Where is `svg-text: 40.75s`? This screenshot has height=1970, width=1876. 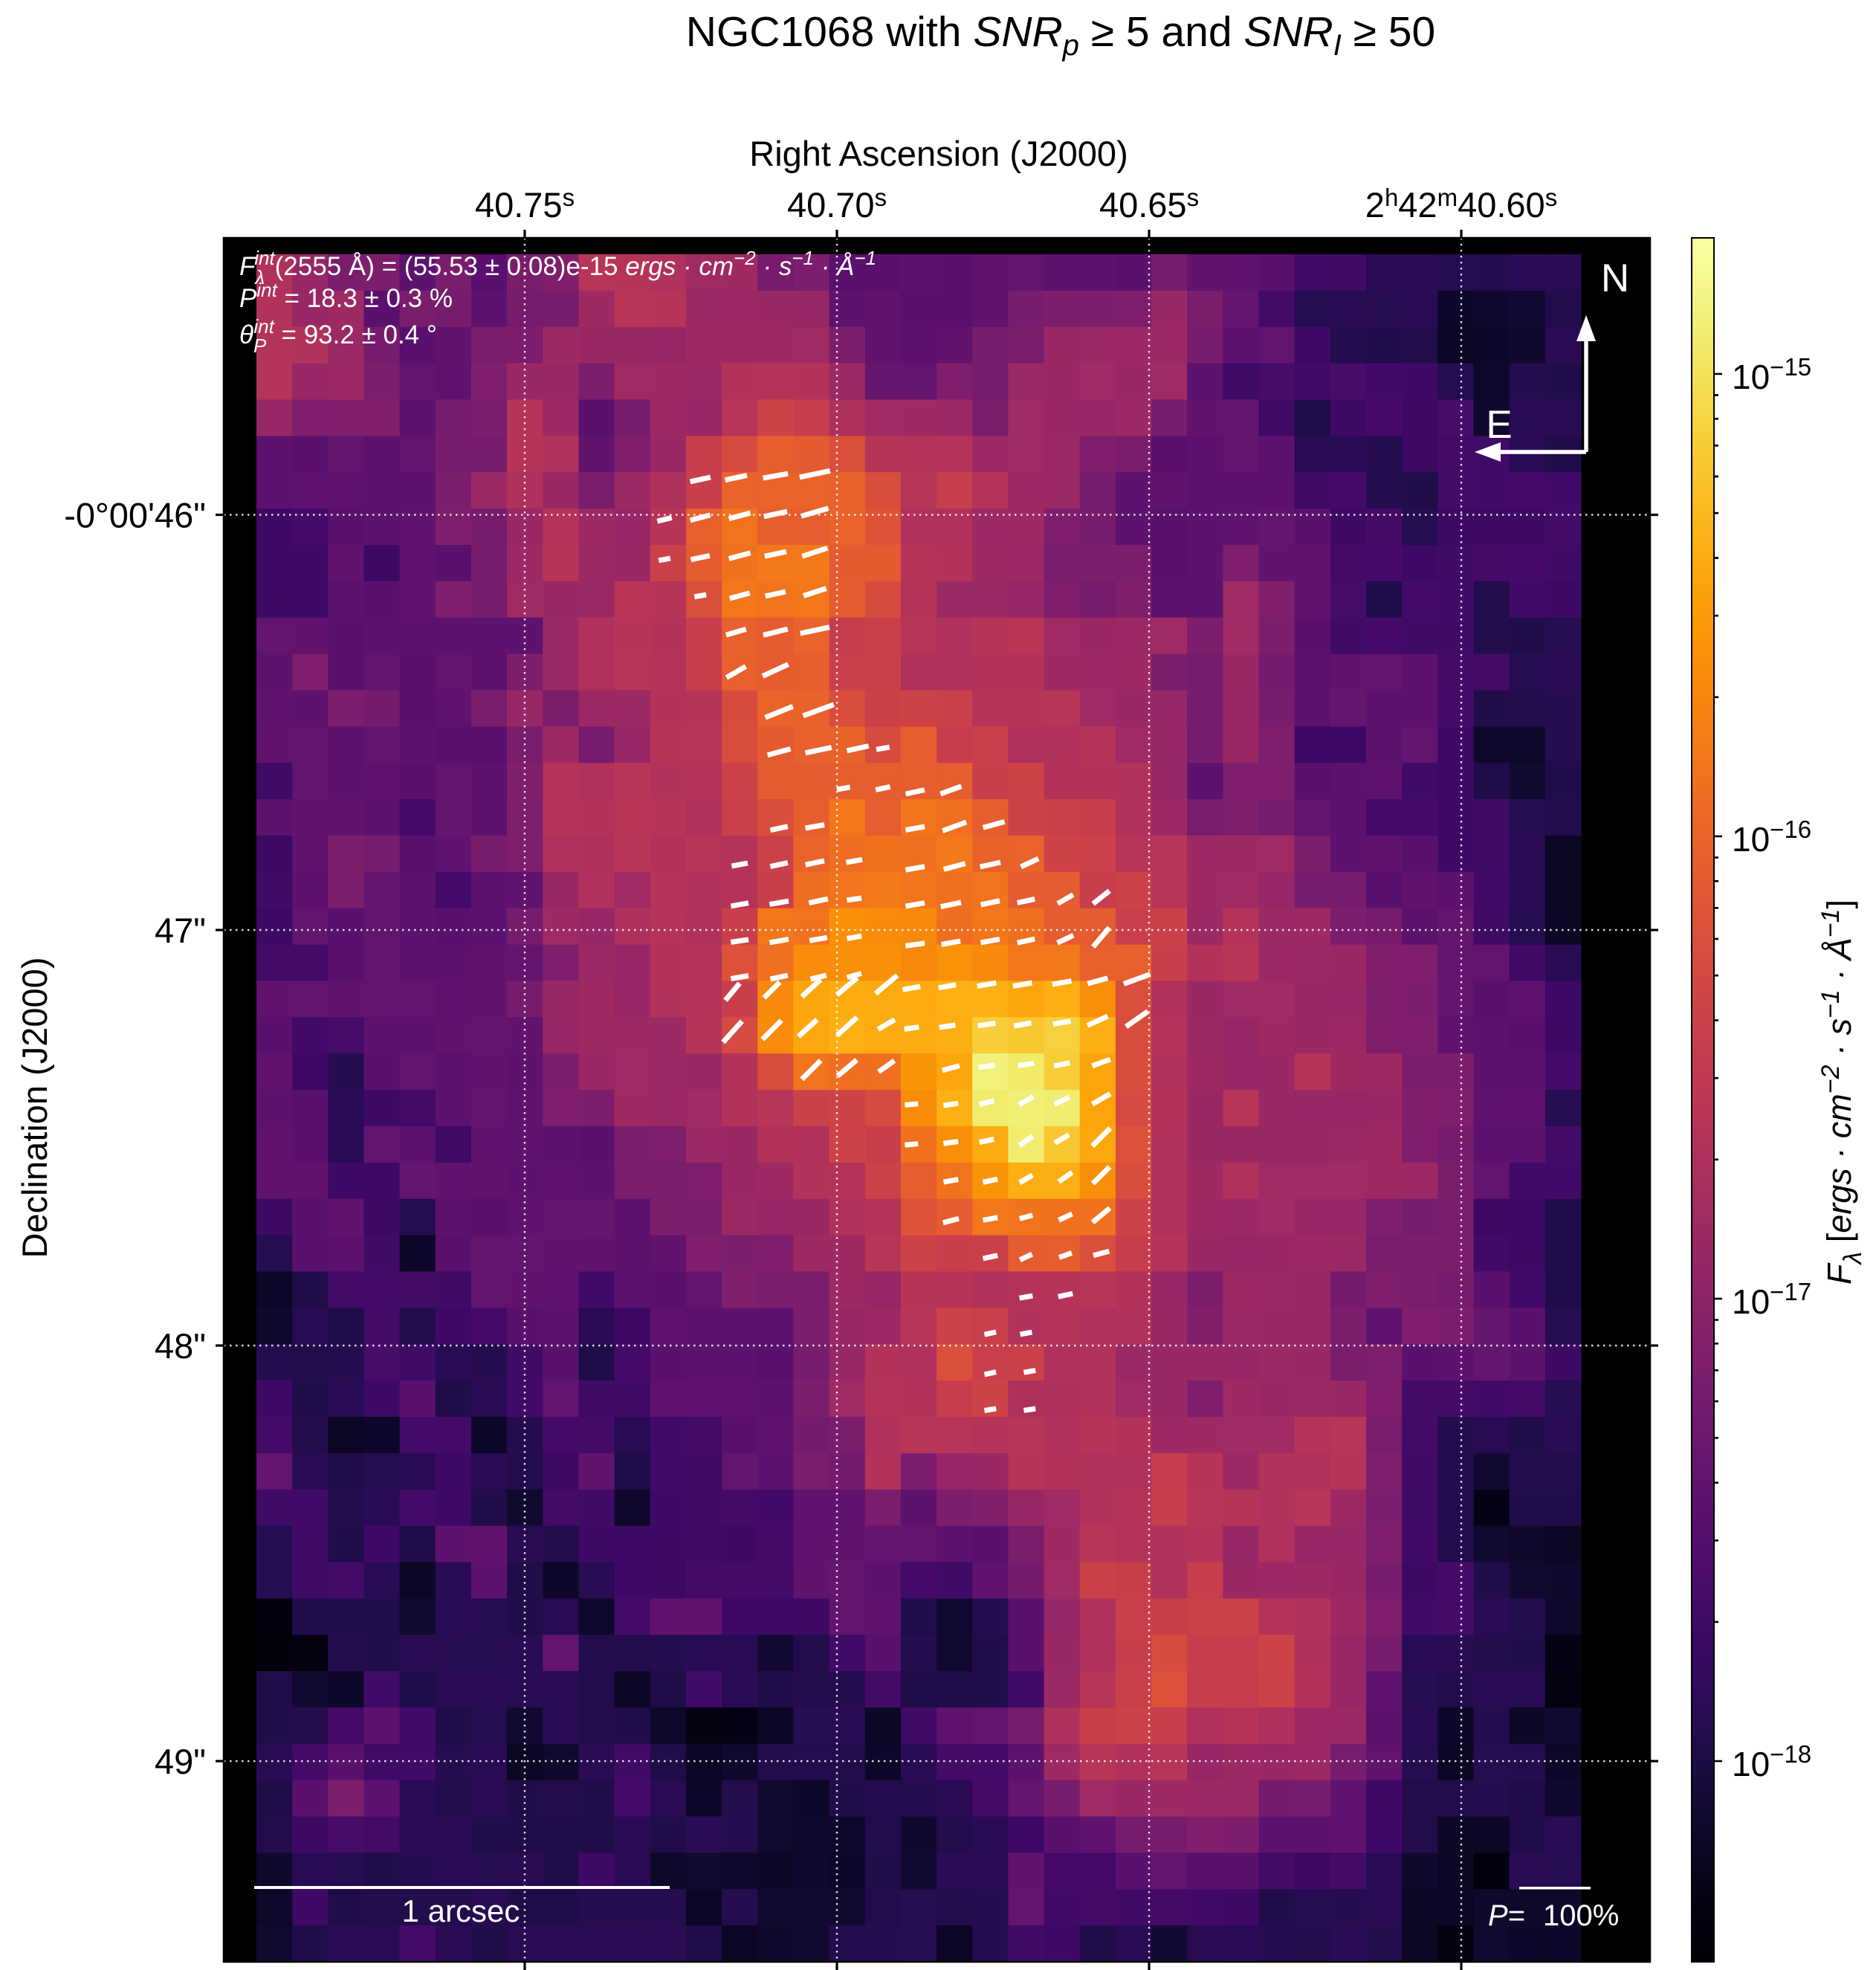
svg-text: 40.75s is located at coordinates (525, 204).